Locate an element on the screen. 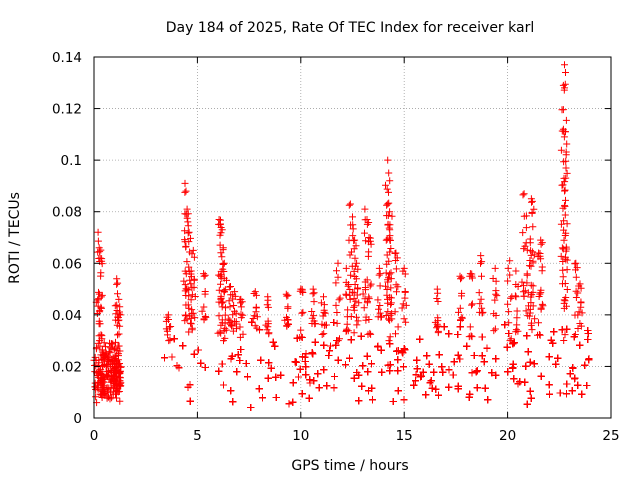 This screenshot has width=640, height=480. x-tick-label: 25 is located at coordinates (610, 436).